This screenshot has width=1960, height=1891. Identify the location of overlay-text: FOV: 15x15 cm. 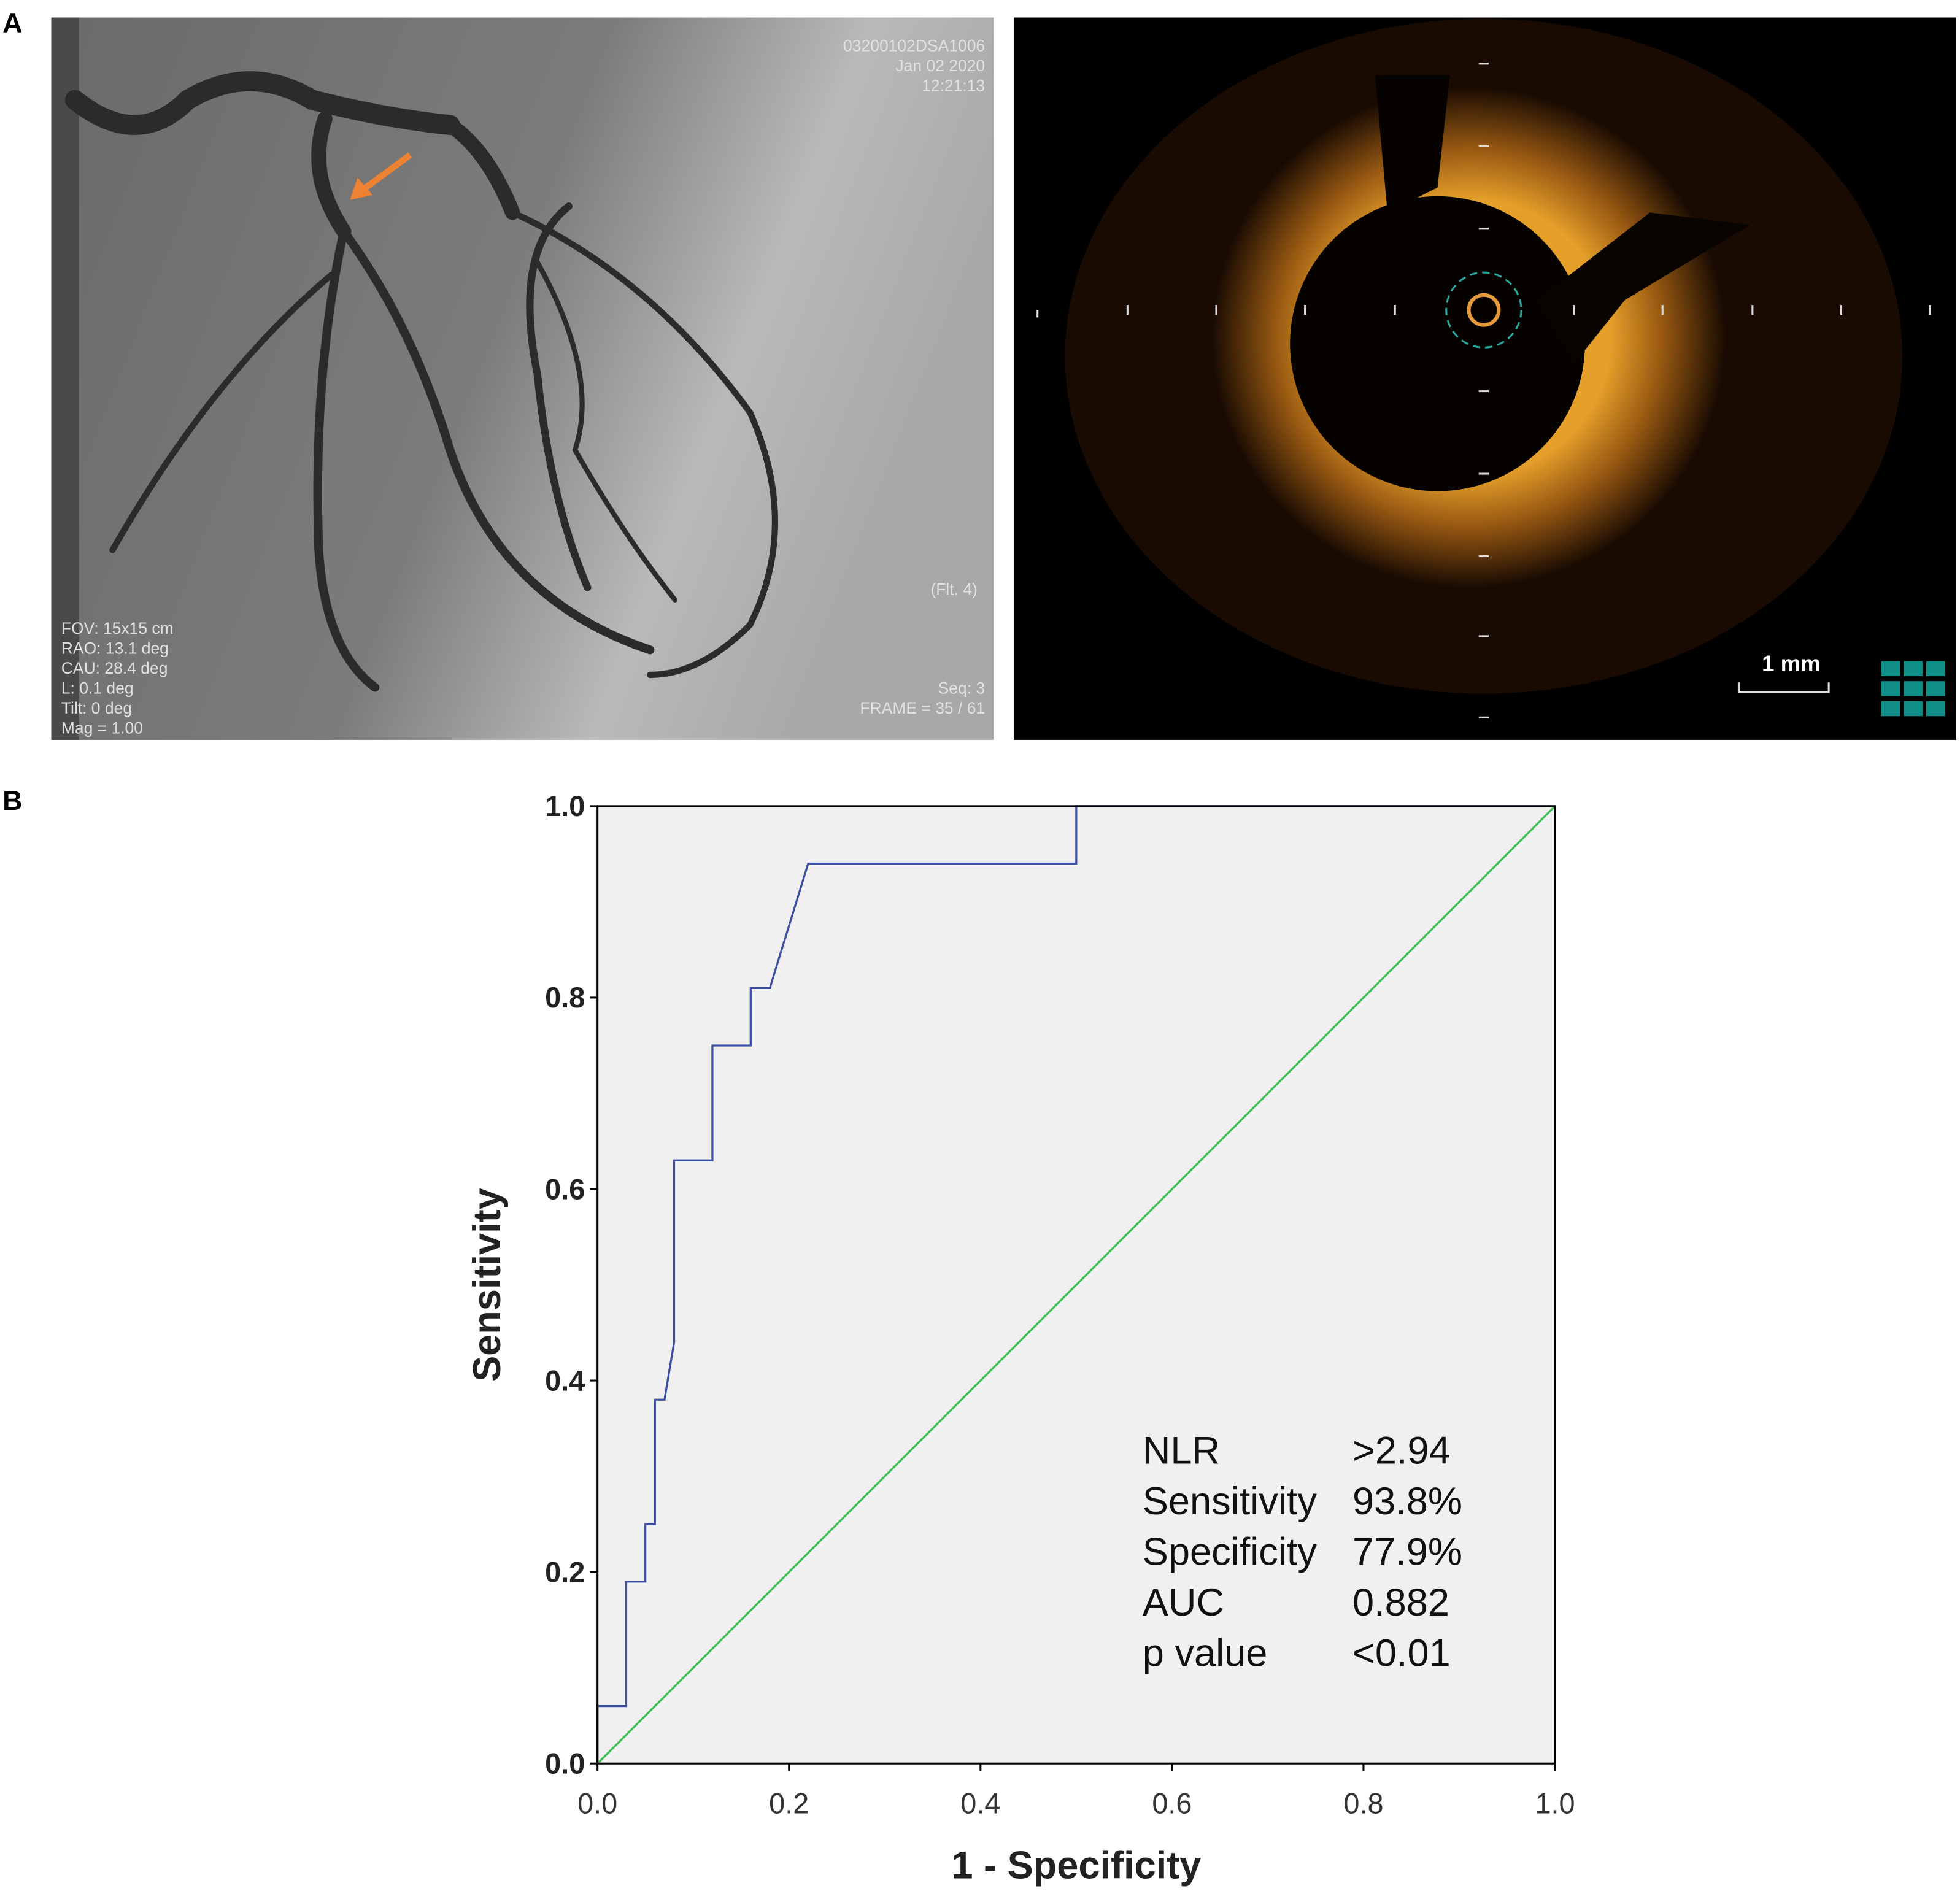
(117, 628).